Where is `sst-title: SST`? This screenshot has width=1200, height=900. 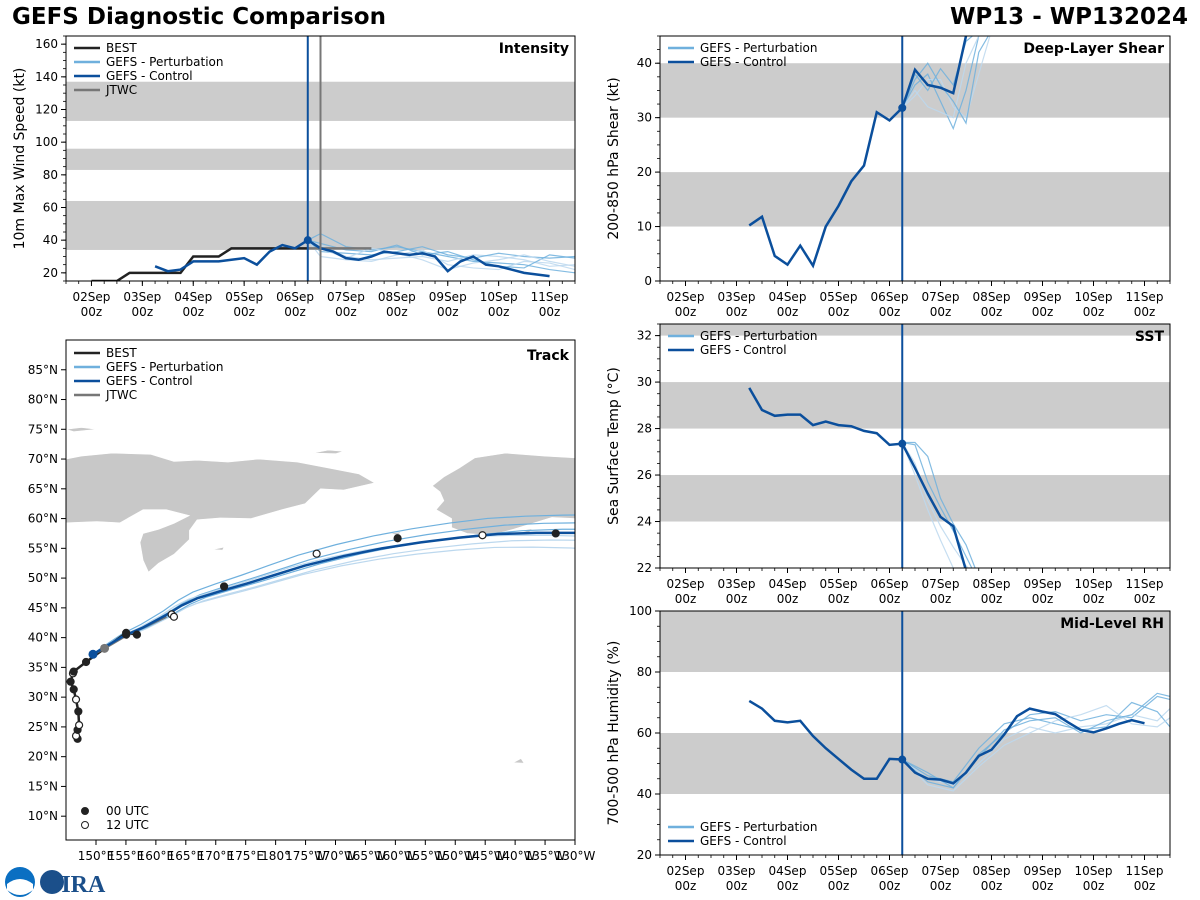 sst-title: SST is located at coordinates (1150, 337).